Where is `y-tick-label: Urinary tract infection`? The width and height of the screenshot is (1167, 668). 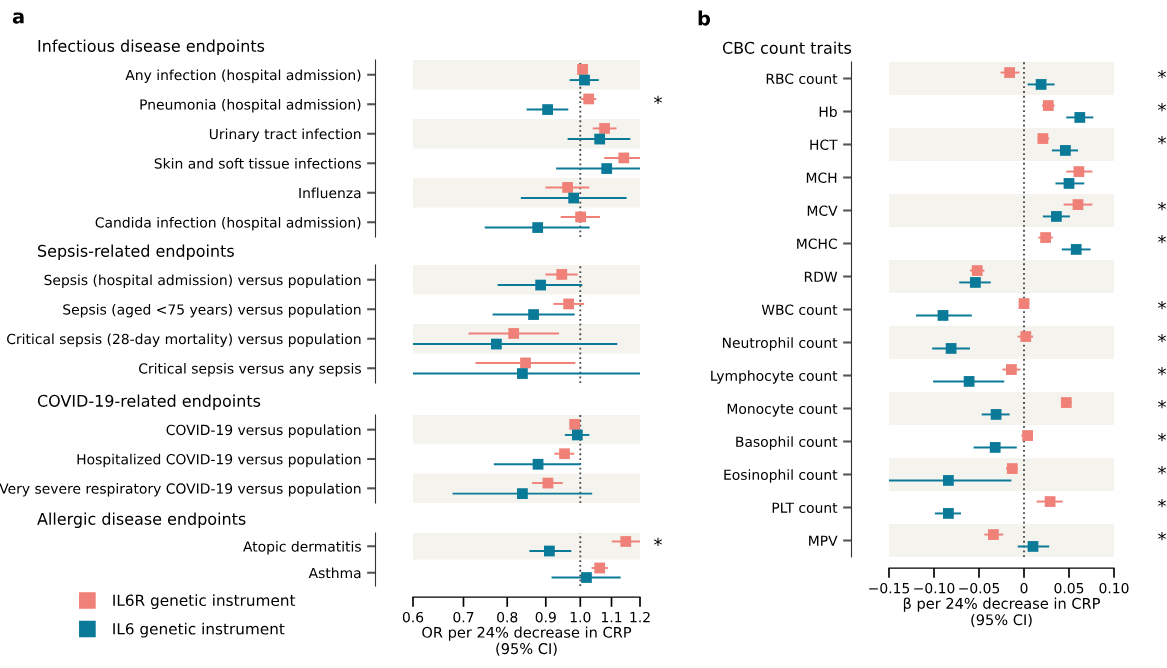
y-tick-label: Urinary tract infection is located at coordinates (285, 135).